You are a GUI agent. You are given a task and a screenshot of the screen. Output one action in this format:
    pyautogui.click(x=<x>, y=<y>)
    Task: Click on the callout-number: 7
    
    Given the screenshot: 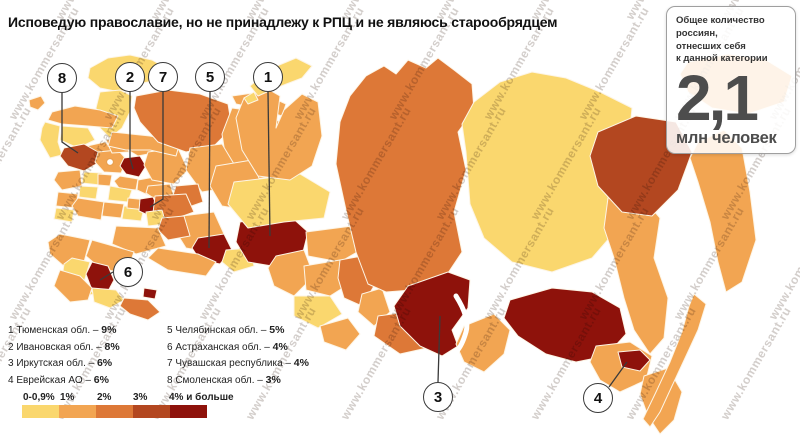 What is the action you would take?
    pyautogui.click(x=163, y=77)
    